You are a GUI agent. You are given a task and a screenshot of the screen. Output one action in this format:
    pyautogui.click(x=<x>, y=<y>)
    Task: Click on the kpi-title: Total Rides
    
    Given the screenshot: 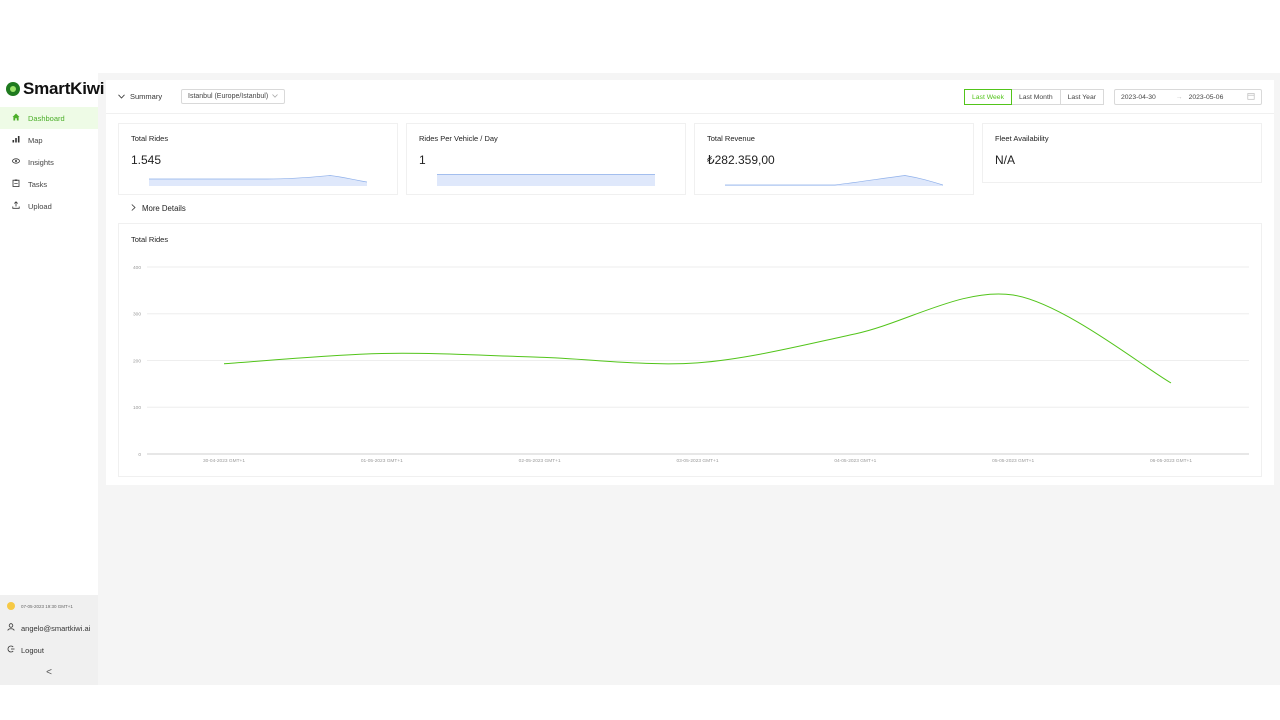 What is the action you would take?
    pyautogui.click(x=150, y=138)
    